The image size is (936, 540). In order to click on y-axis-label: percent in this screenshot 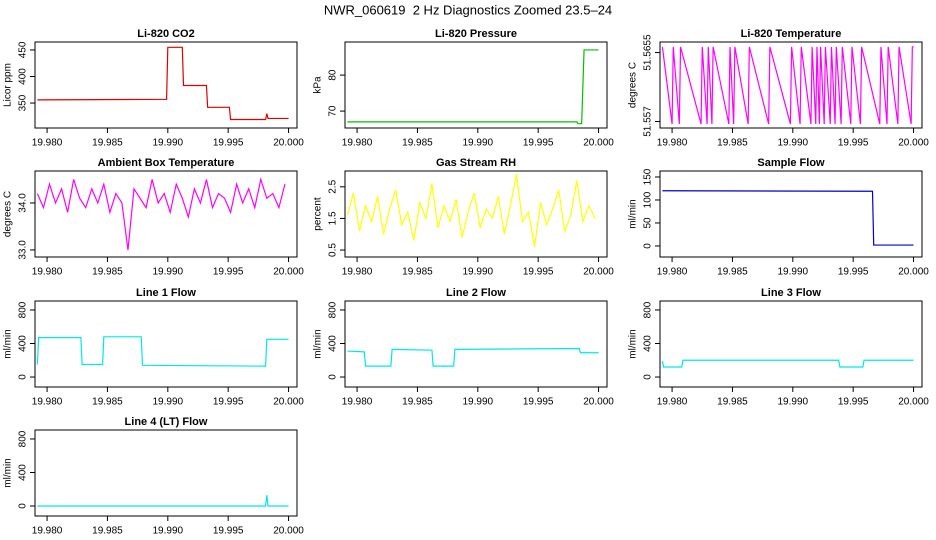, I will do `click(318, 214)`.